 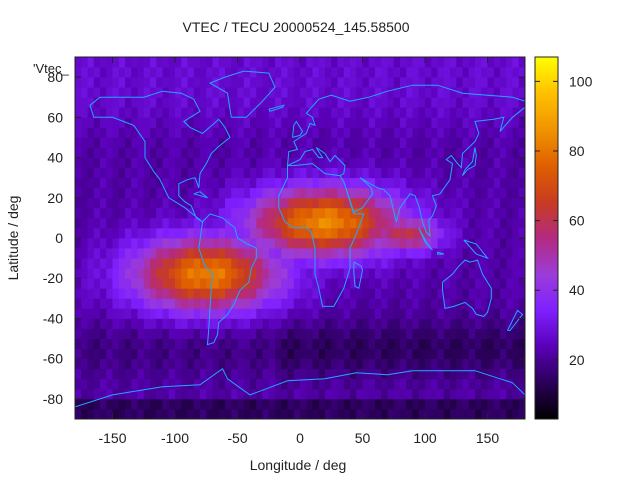 What do you see at coordinates (577, 360) in the screenshot?
I see `colorbar-tick-label: 20` at bounding box center [577, 360].